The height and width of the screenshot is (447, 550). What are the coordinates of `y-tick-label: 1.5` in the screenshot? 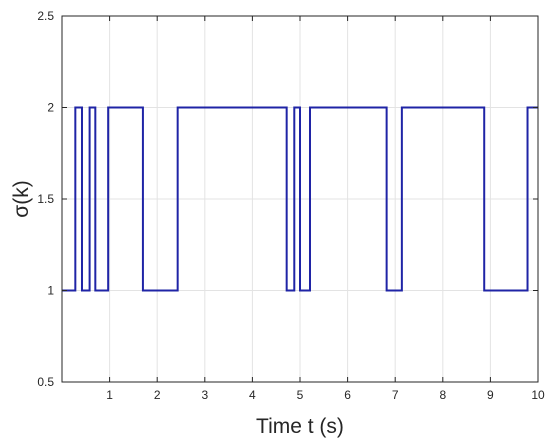 It's located at (45, 199).